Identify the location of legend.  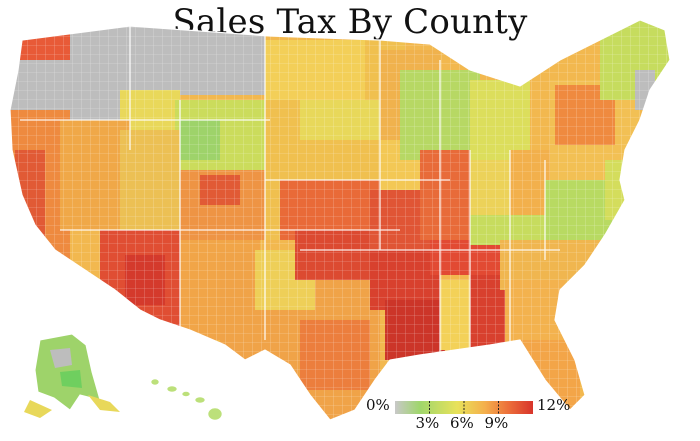
(464, 407).